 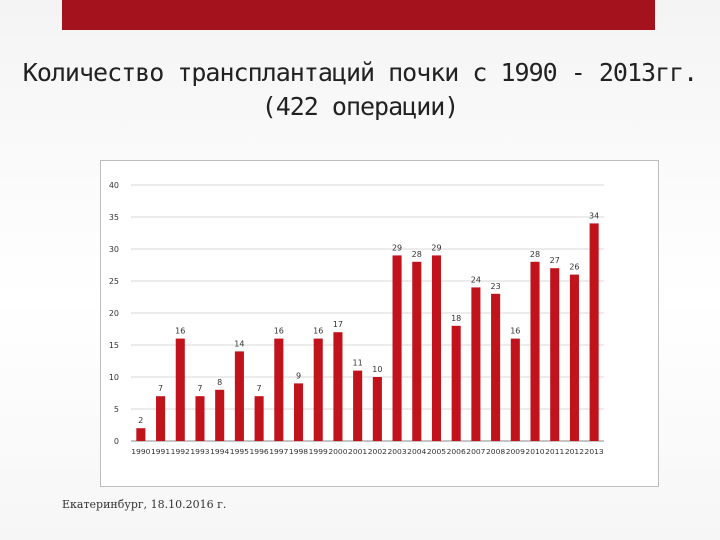 I want to click on x-tick-label: 2008, so click(x=496, y=451).